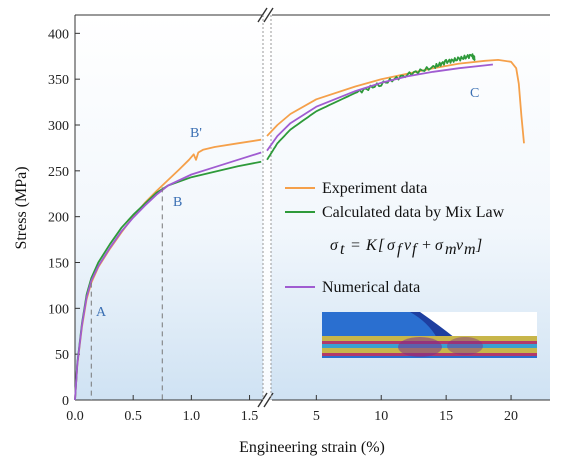 The image size is (570, 472). I want to click on mix-law-formula: σ t = K [ σ f v f + σ m v m ], so click(406, 247).